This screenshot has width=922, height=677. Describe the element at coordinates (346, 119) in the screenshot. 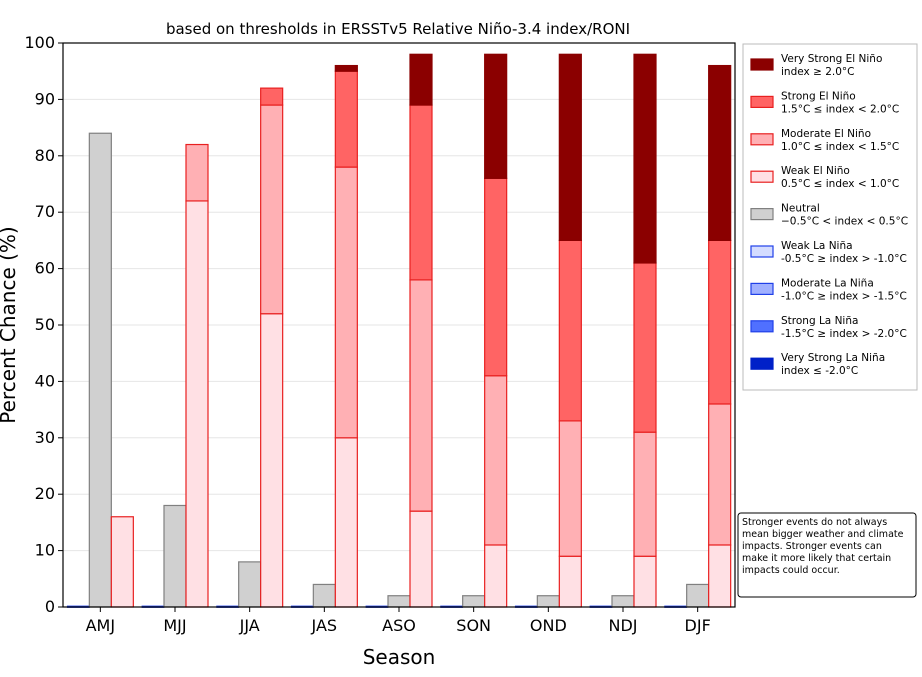

I see `bar-strong-el-nino-jas` at that location.